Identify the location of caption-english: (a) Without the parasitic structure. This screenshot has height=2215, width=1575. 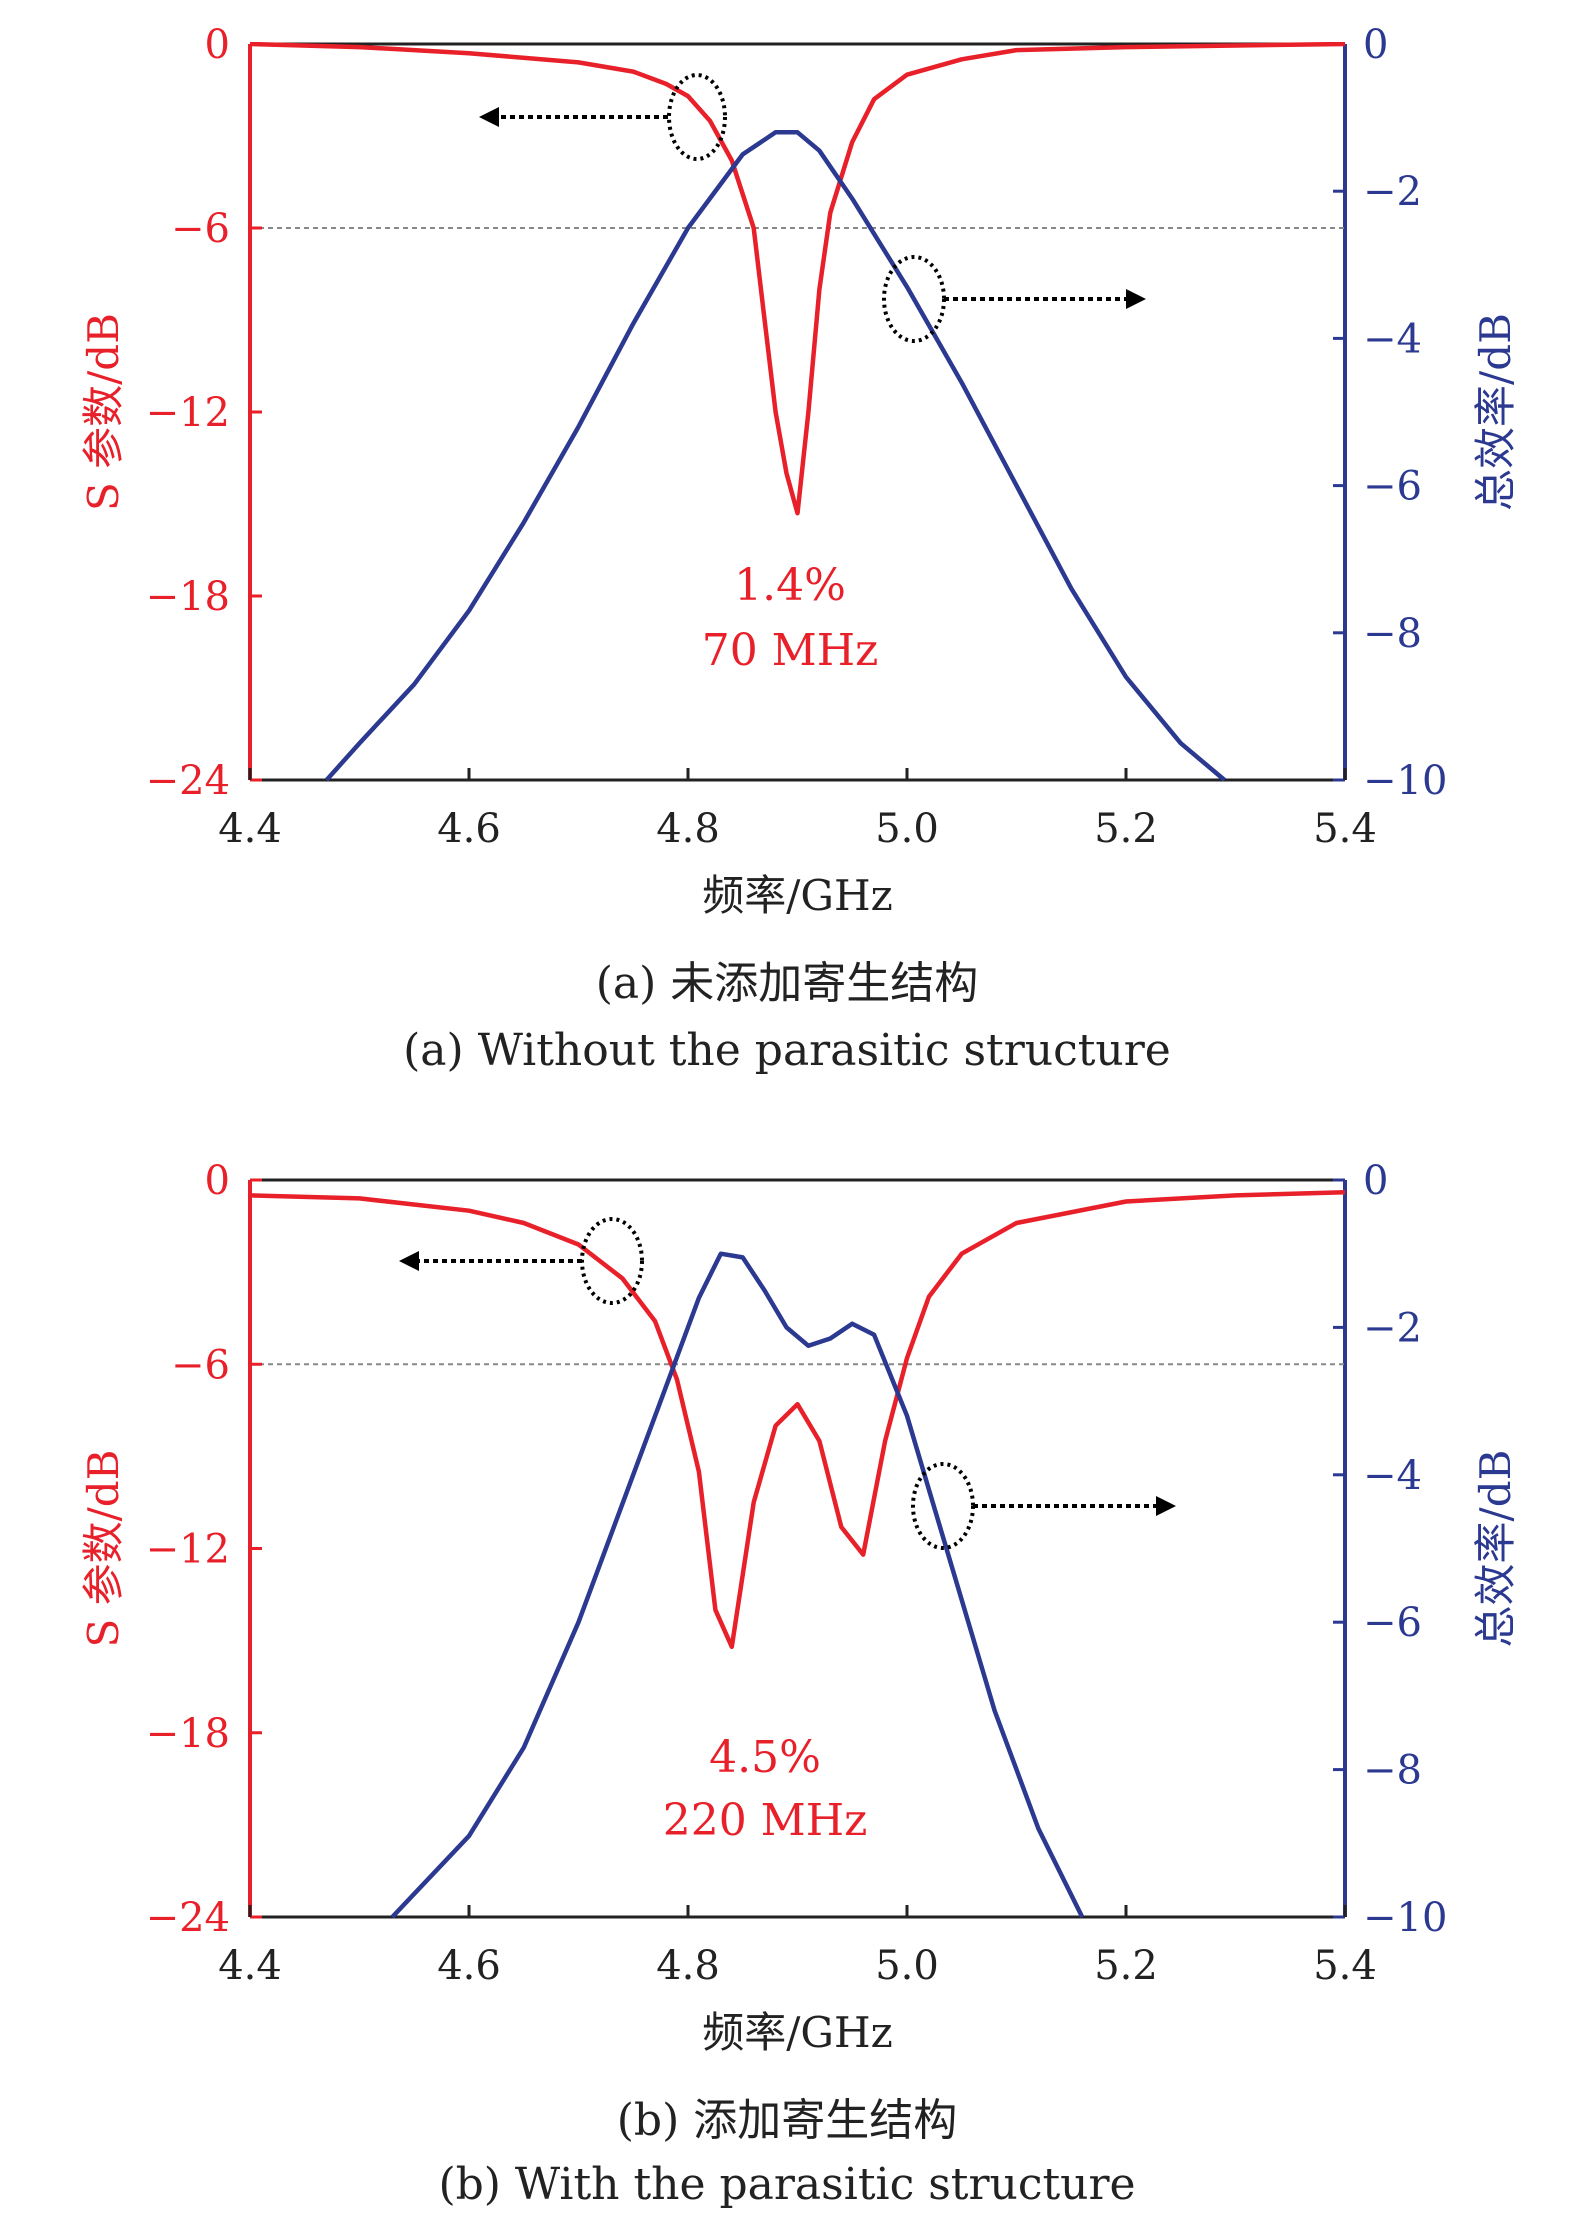
(787, 1050).